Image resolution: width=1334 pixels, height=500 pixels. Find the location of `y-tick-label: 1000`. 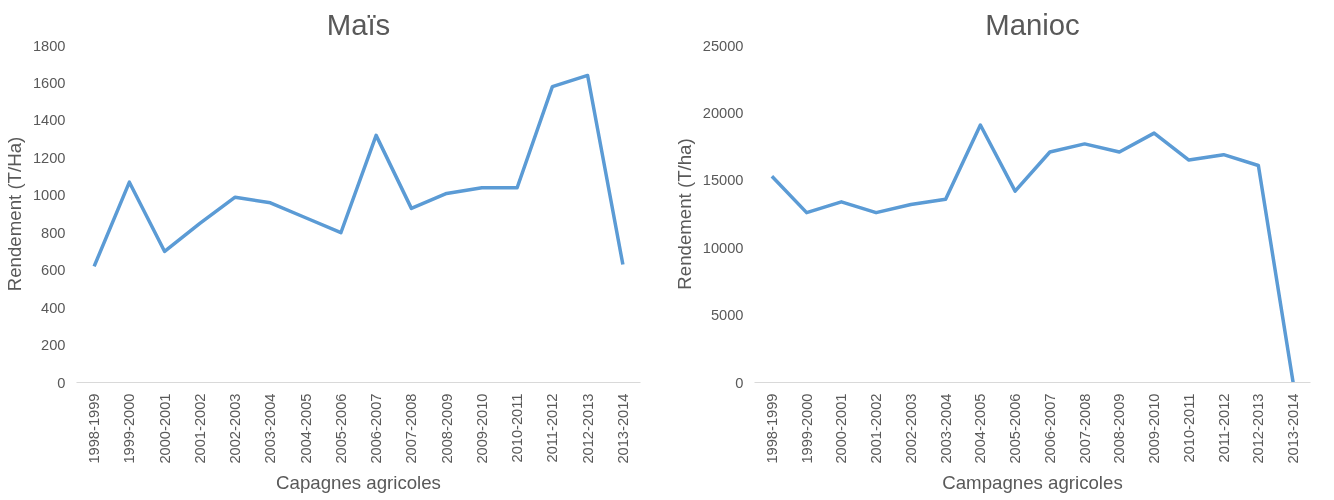

y-tick-label: 1000 is located at coordinates (49, 195).